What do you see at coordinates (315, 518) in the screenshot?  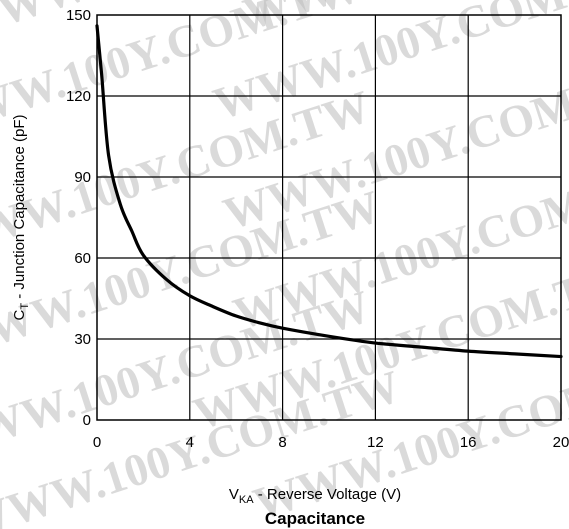 I see `chart-title: Capacitance` at bounding box center [315, 518].